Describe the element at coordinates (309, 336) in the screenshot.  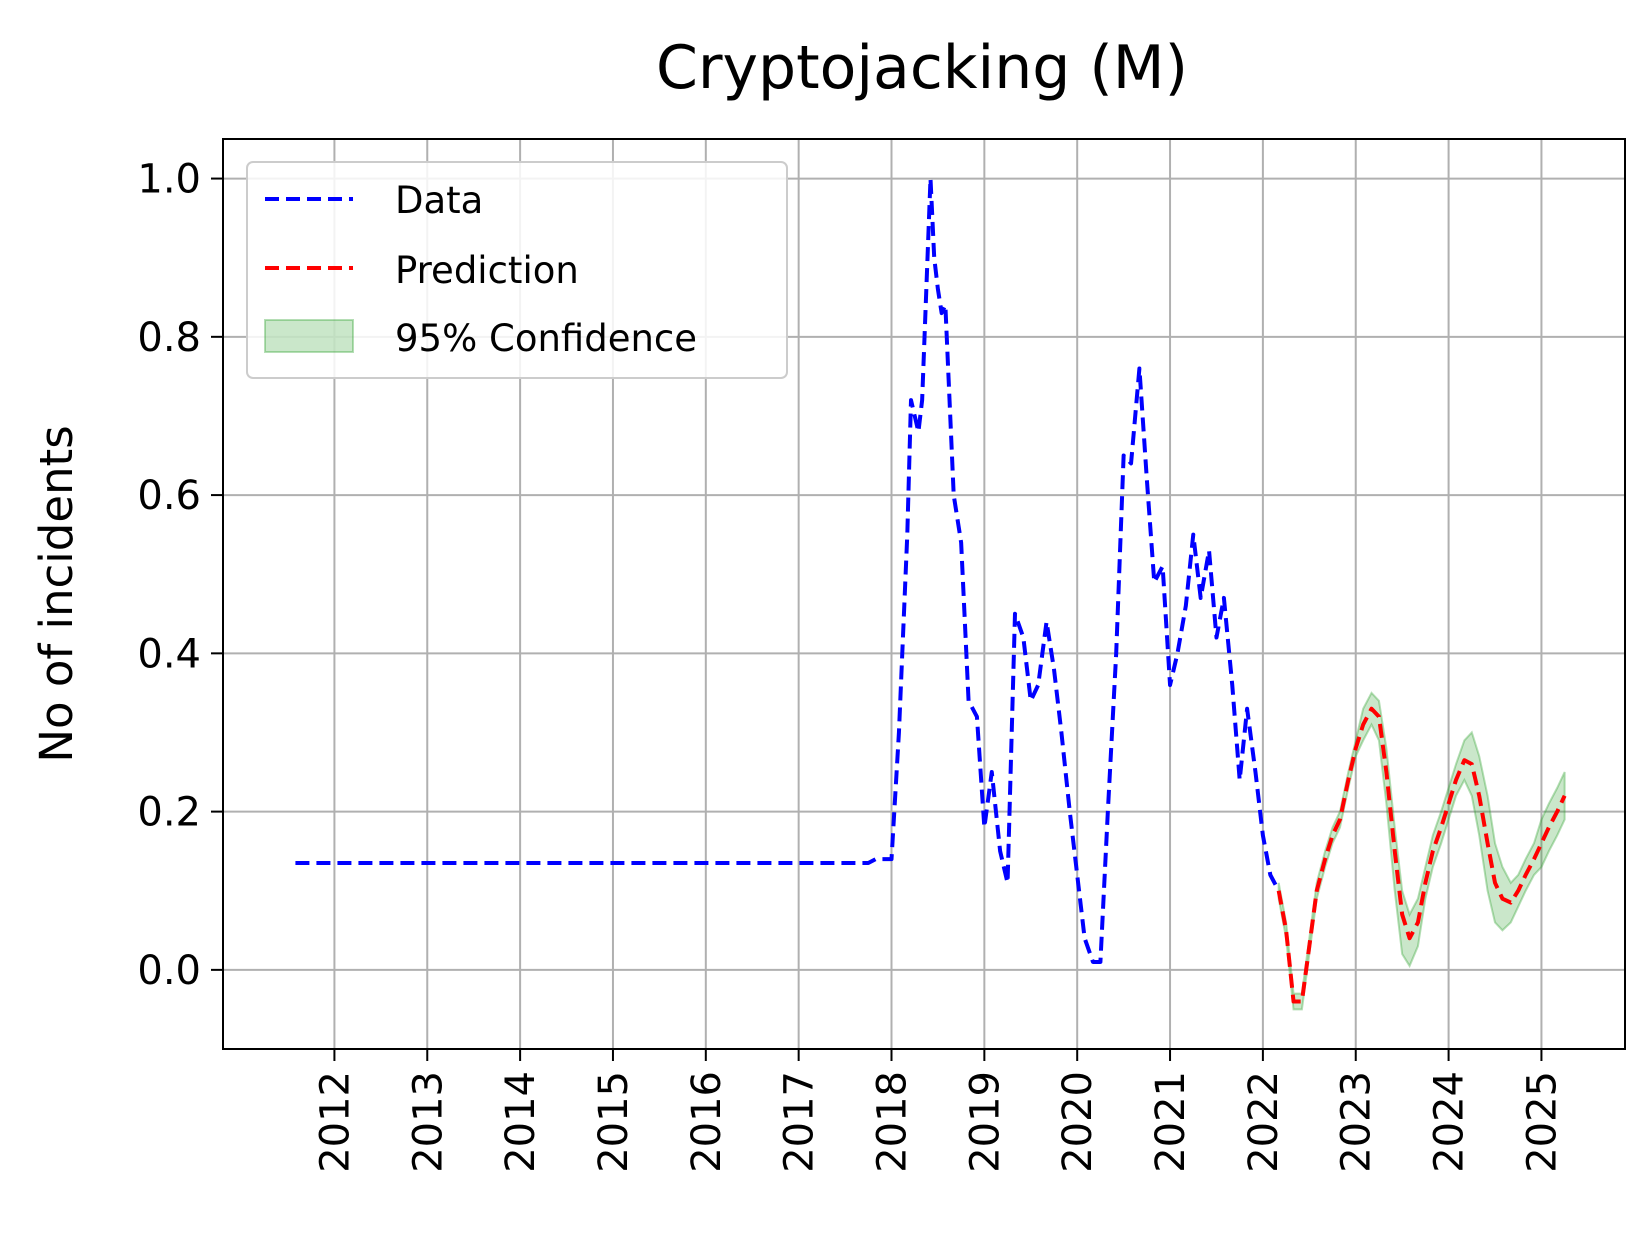
I see `legend-confidence-swatch` at that location.